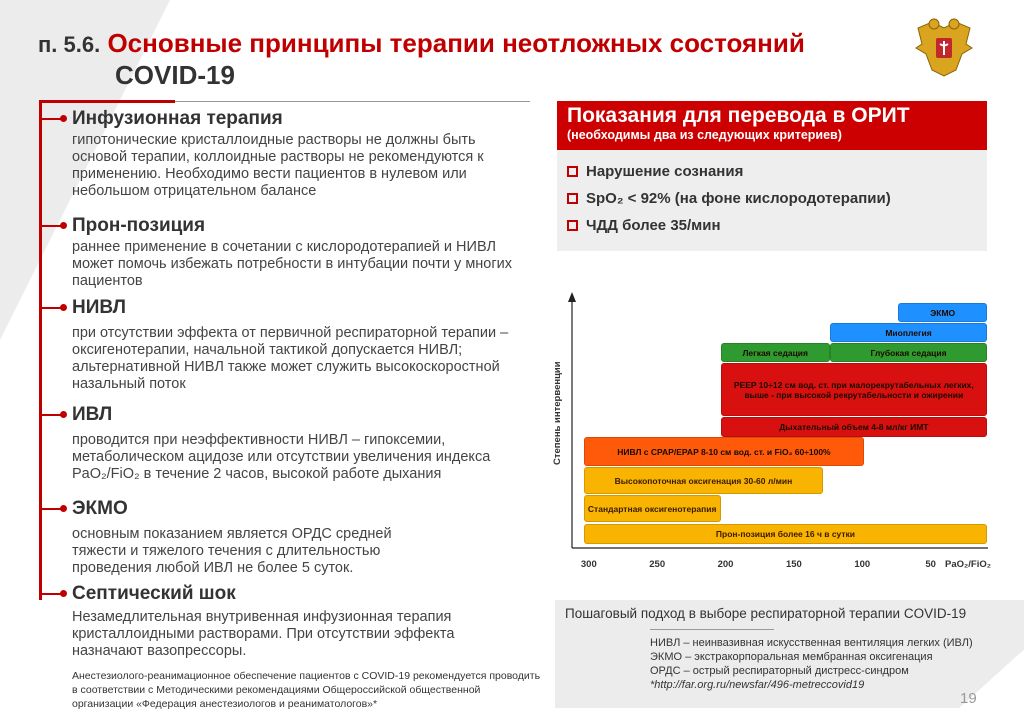 The image size is (1024, 725). What do you see at coordinates (725, 564) in the screenshot?
I see `x-tick-label: 200` at bounding box center [725, 564].